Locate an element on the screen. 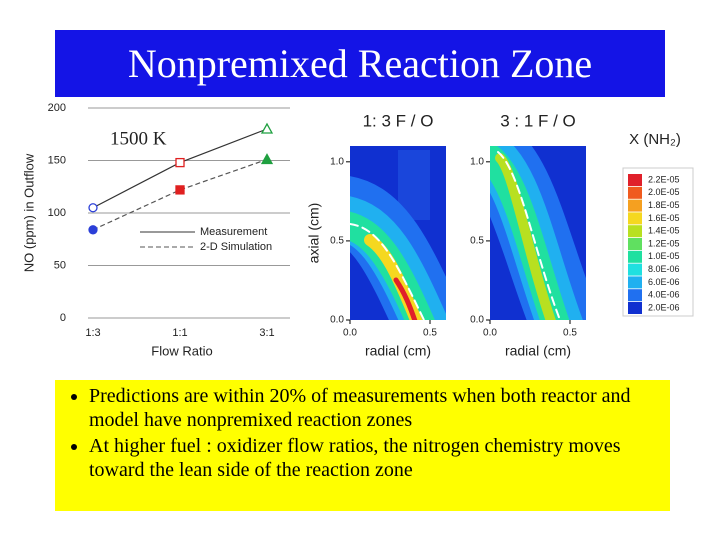  y-tick-label: 50 is located at coordinates (60, 265).